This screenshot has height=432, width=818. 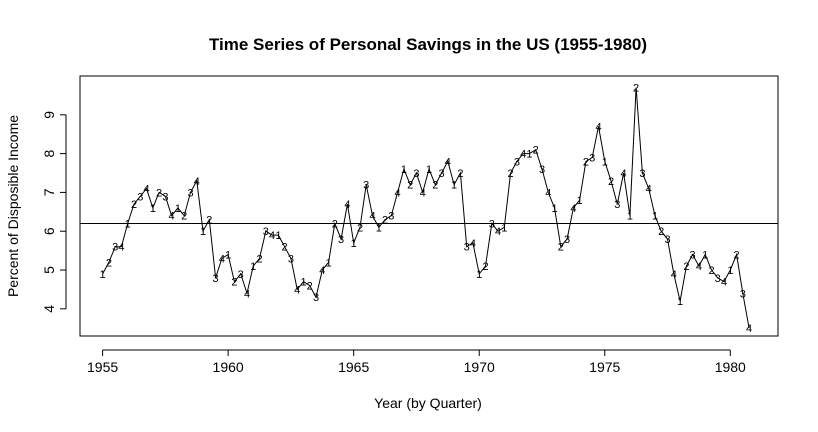 What do you see at coordinates (228, 367) in the screenshot?
I see `x-tick-label: 1960` at bounding box center [228, 367].